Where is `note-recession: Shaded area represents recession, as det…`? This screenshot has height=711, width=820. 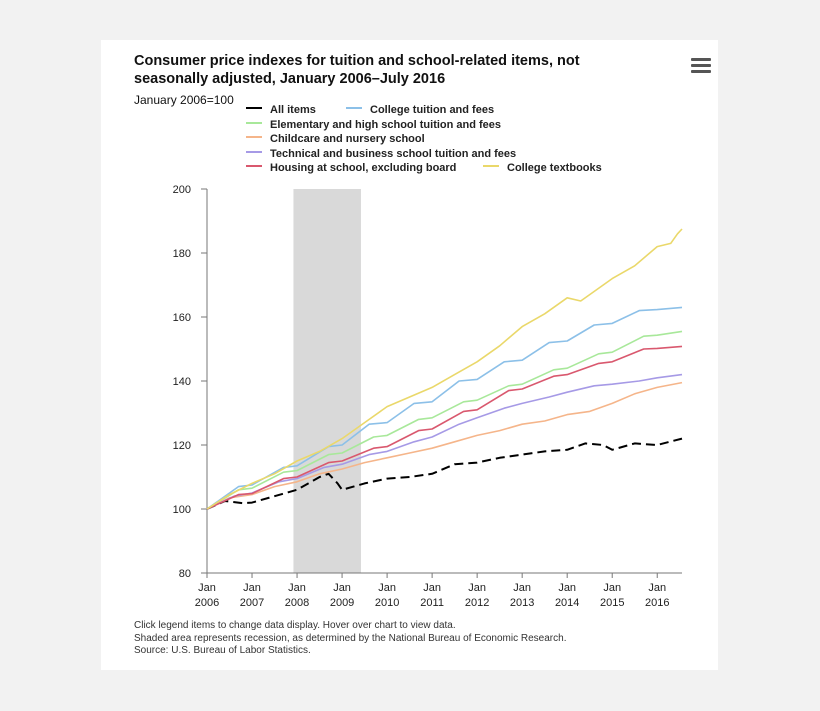 note-recession: Shaded area represents recession, as det… is located at coordinates (350, 638).